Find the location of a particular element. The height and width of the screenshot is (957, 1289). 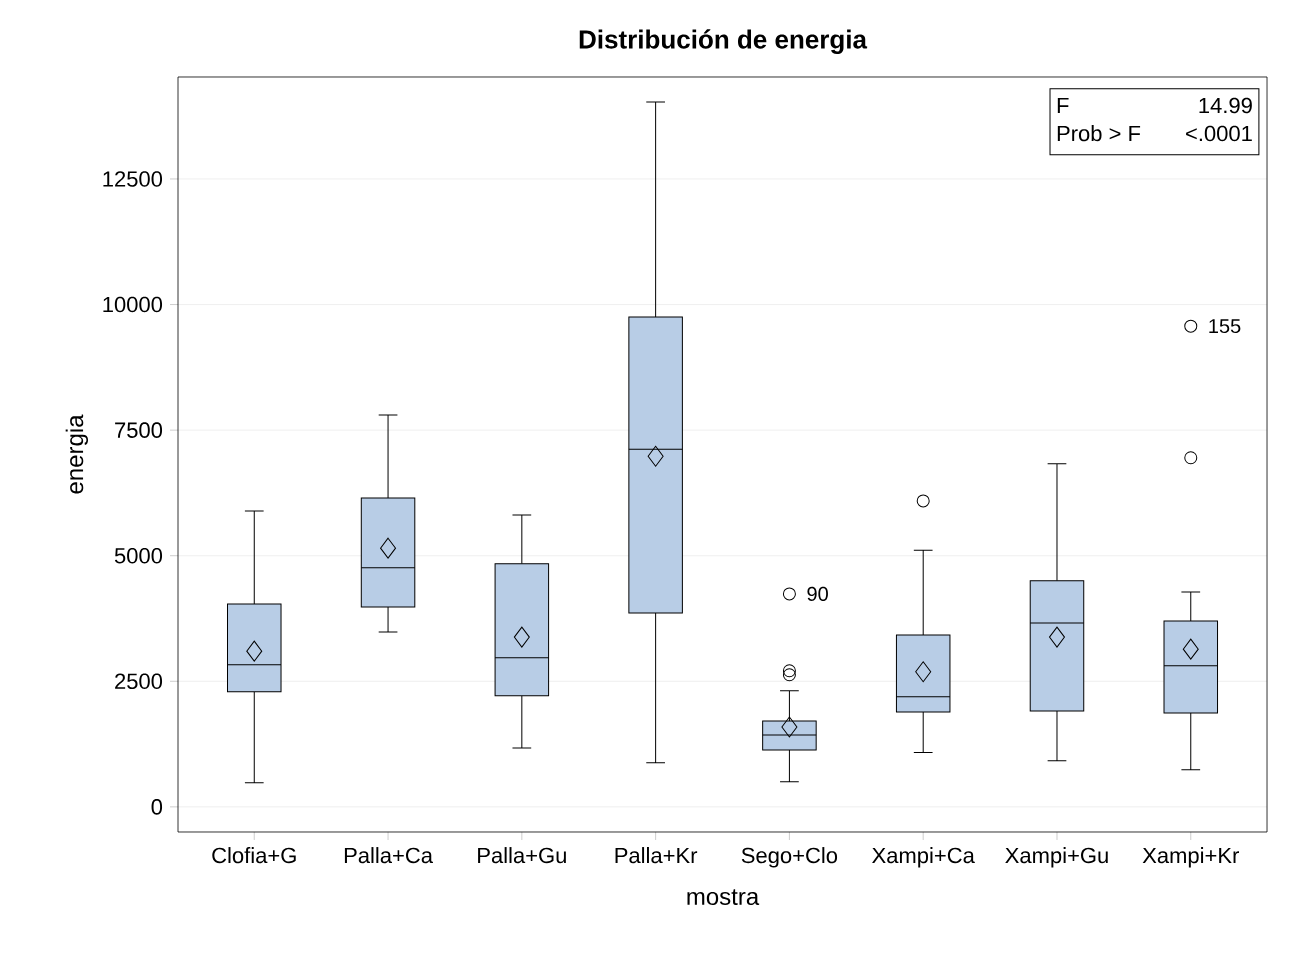

x-tick-label: Palla+Kr is located at coordinates (656, 855).